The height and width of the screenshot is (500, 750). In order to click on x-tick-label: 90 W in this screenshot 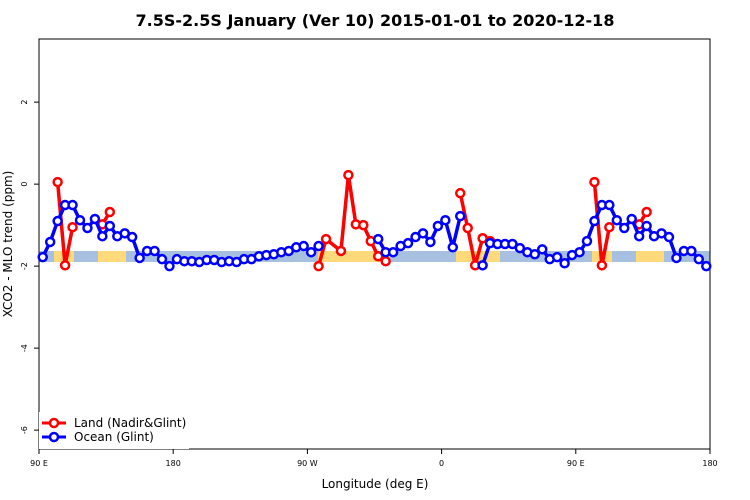, I will do `click(307, 463)`.